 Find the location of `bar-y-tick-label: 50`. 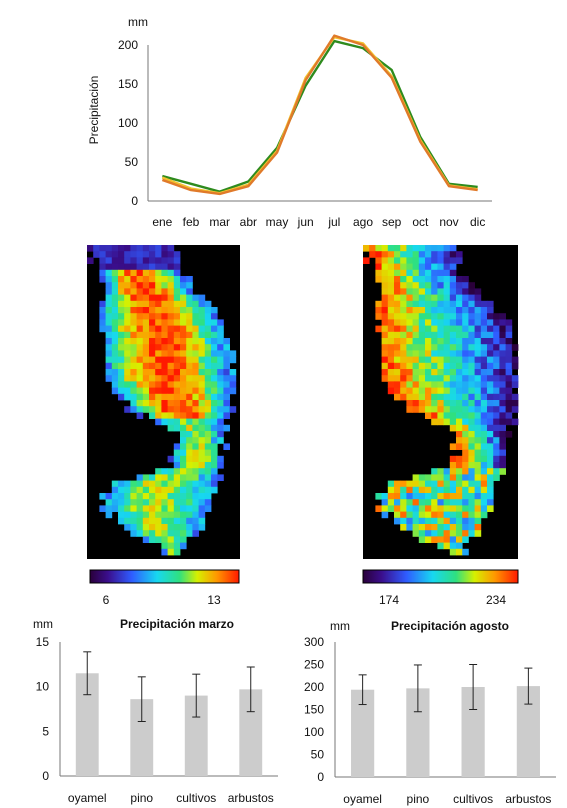

bar-y-tick-label: 50 is located at coordinates (318, 755).